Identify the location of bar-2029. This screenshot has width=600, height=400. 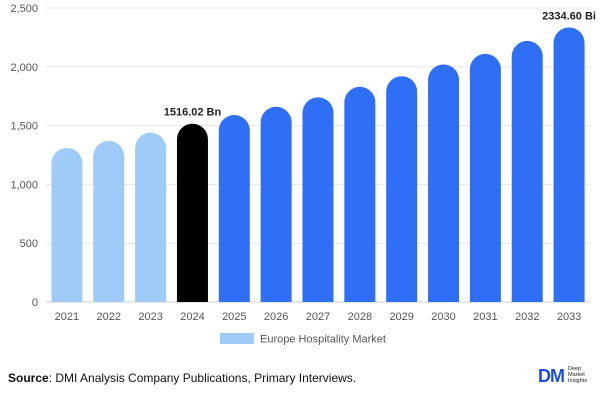
(402, 189).